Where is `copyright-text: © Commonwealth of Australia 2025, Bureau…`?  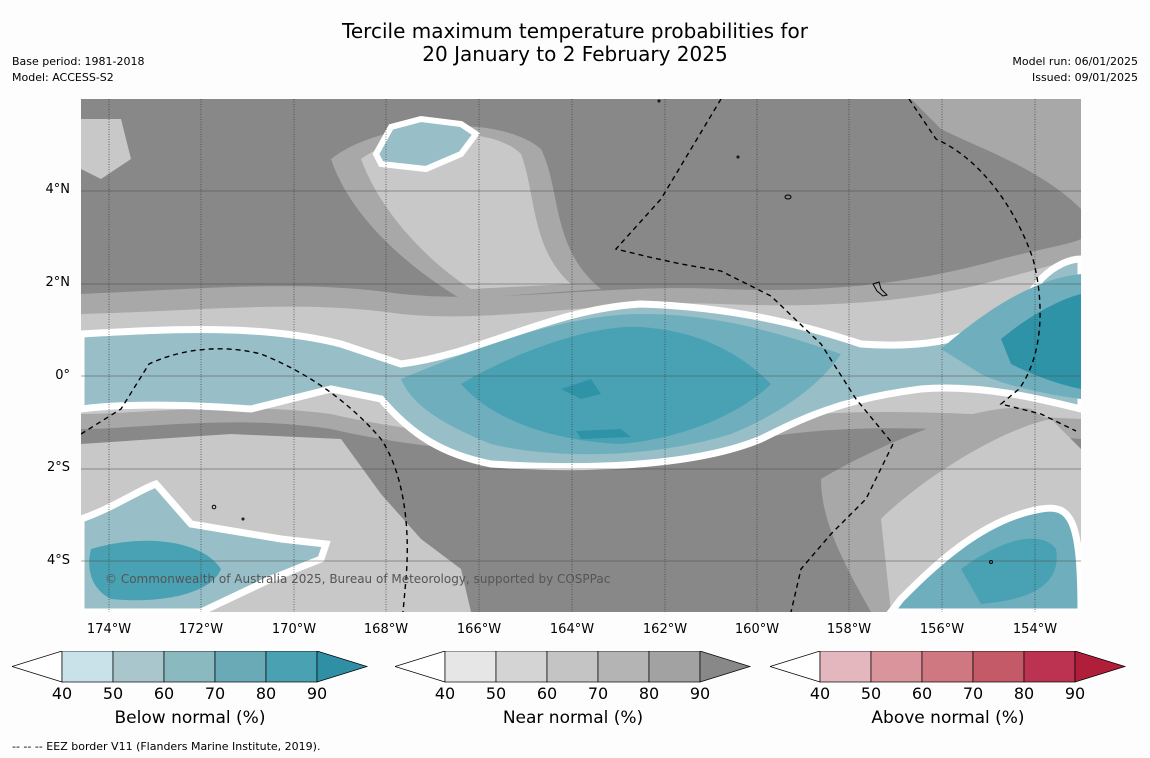
copyright-text: © Commonwealth of Australia 2025, Bureau… is located at coordinates (358, 579).